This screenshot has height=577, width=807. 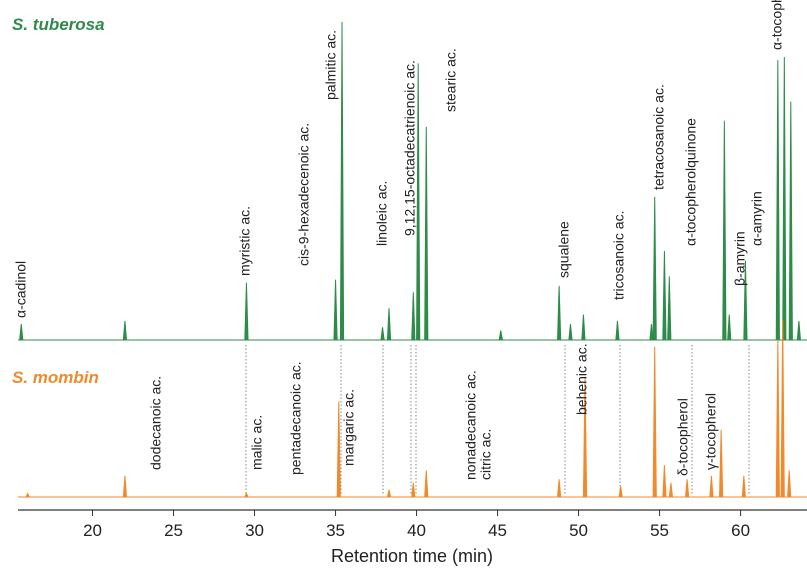 I want to click on peak-label: stearic ac., so click(x=451, y=80).